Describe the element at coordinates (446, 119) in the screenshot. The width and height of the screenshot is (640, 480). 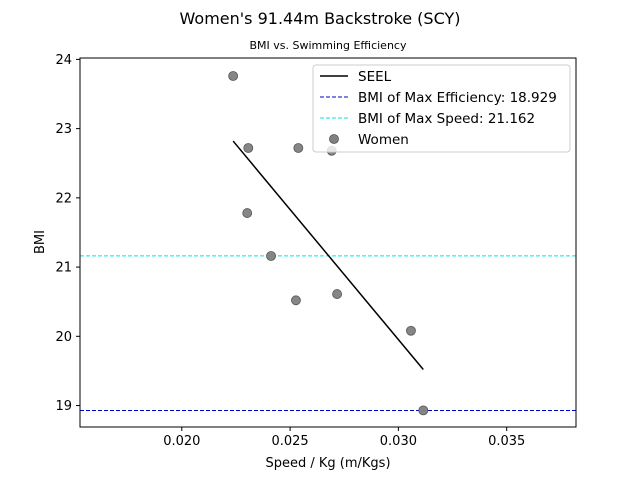
I see `legend-label: BMI of Max Speed: 21.162` at that location.